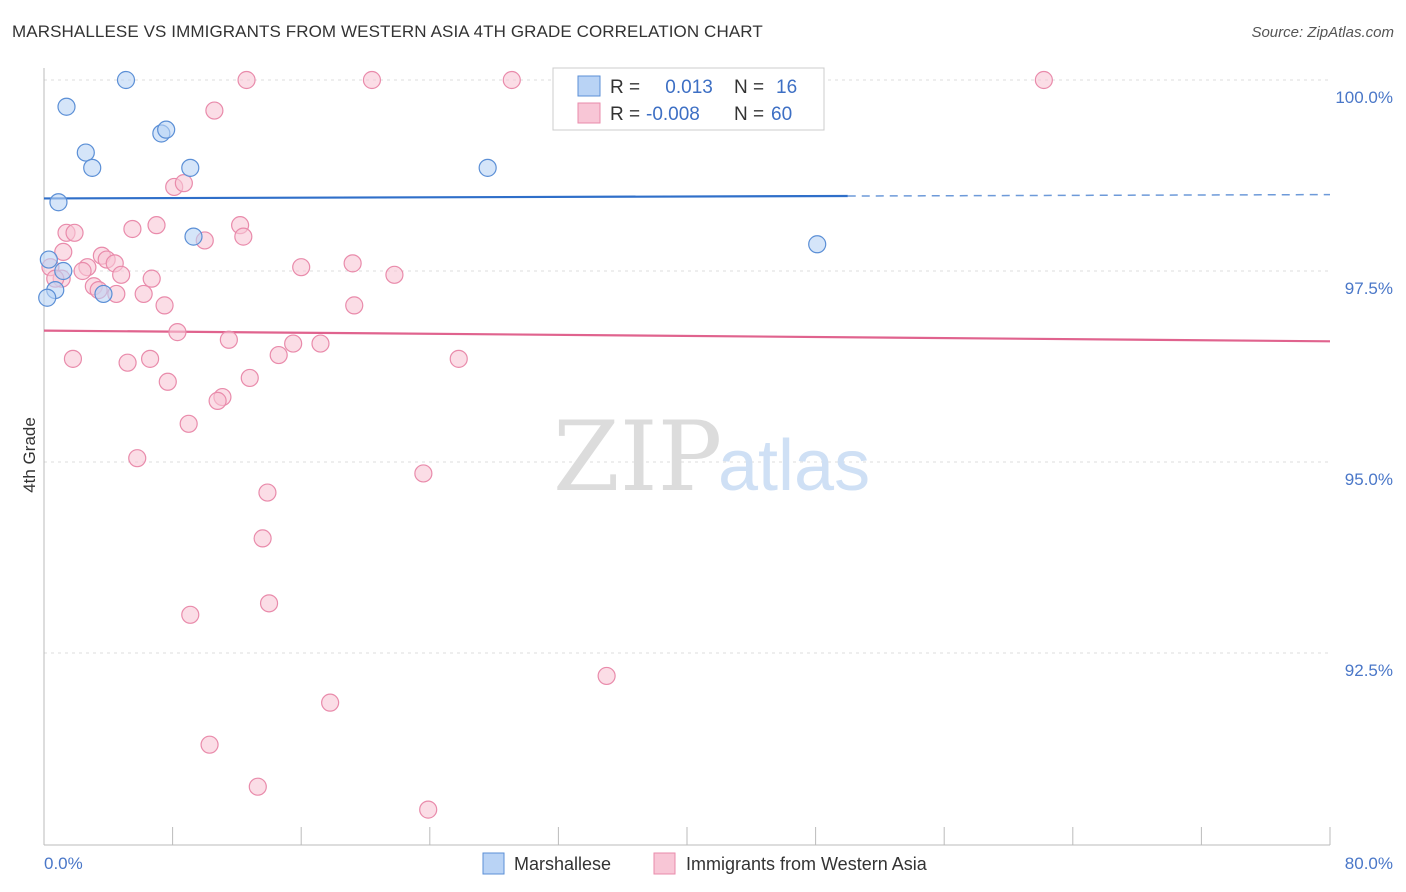 This screenshot has width=1406, height=892. I want to click on legend-r-label-western-asia: R =, so click(625, 114).